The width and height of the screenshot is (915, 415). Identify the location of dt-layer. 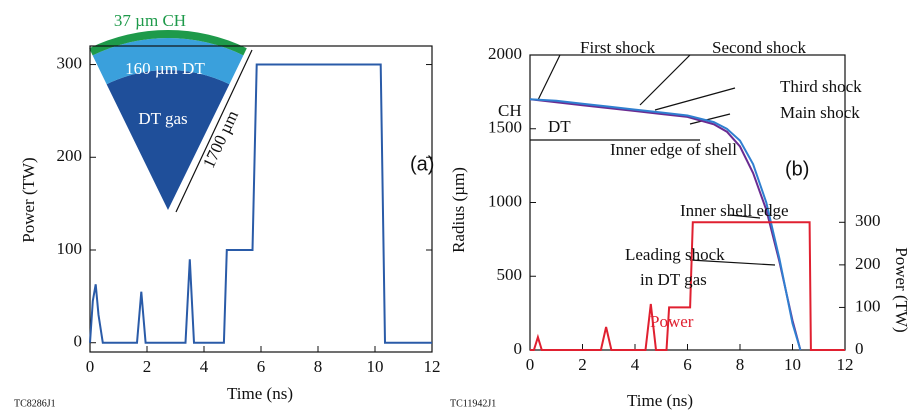
(168, 61).